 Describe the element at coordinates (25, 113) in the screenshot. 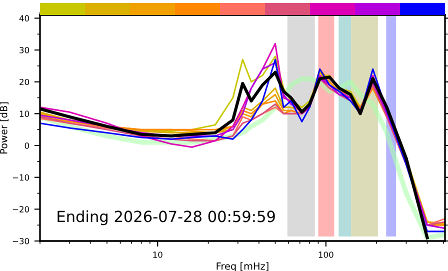

I see `y-tick-label: 10` at that location.